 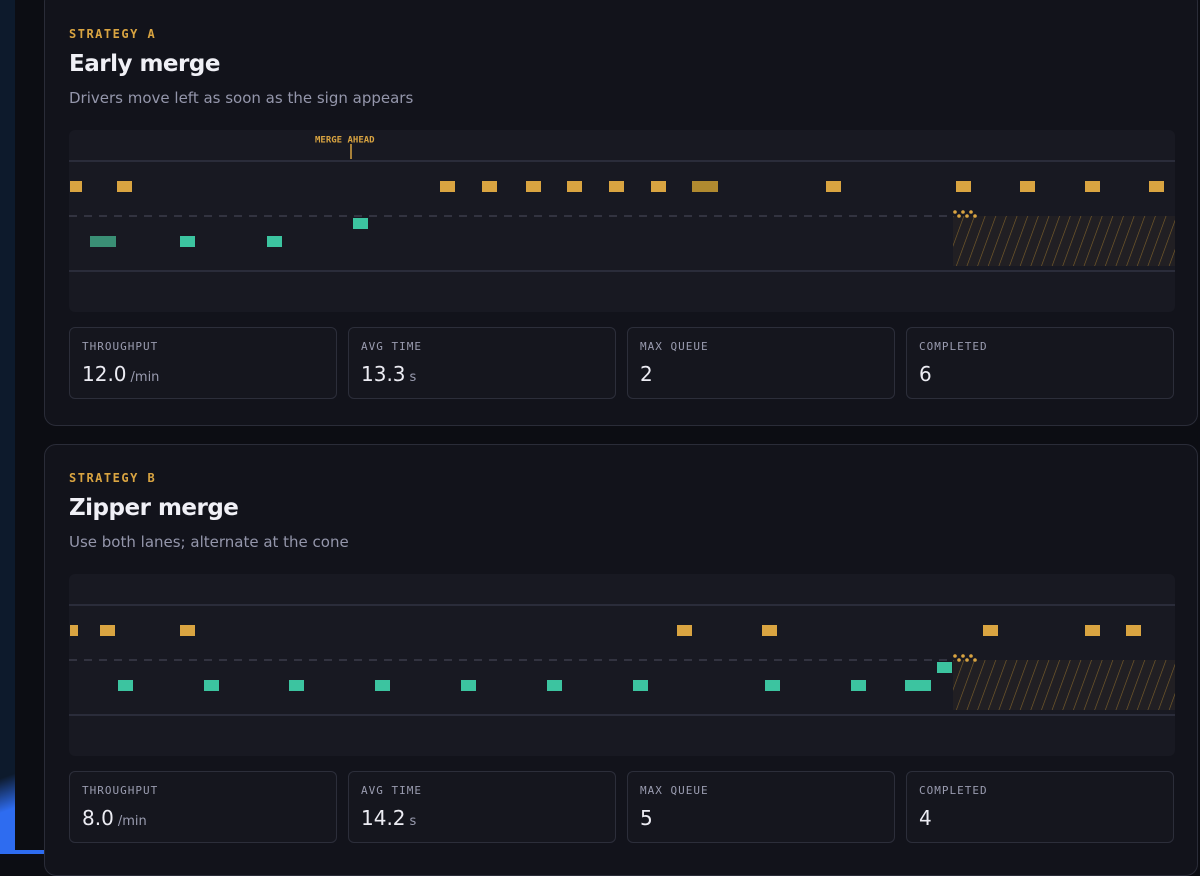 What do you see at coordinates (98, 818) in the screenshot?
I see `stat-number: 8.0` at bounding box center [98, 818].